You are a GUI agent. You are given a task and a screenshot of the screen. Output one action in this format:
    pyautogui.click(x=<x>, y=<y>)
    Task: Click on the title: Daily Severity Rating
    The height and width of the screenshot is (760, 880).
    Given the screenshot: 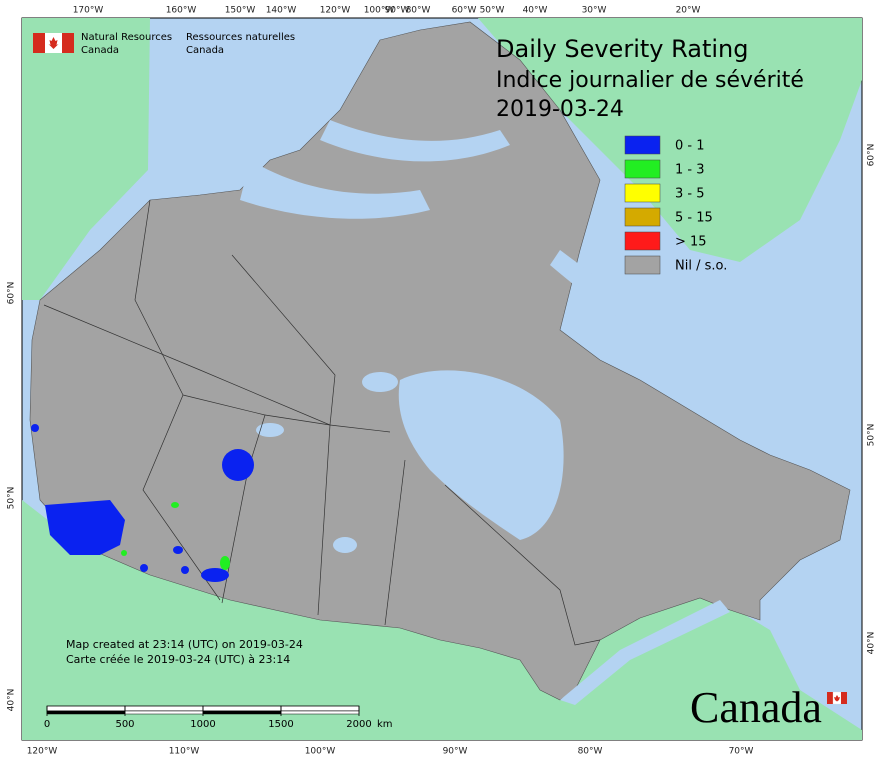 What is the action you would take?
    pyautogui.click(x=622, y=49)
    